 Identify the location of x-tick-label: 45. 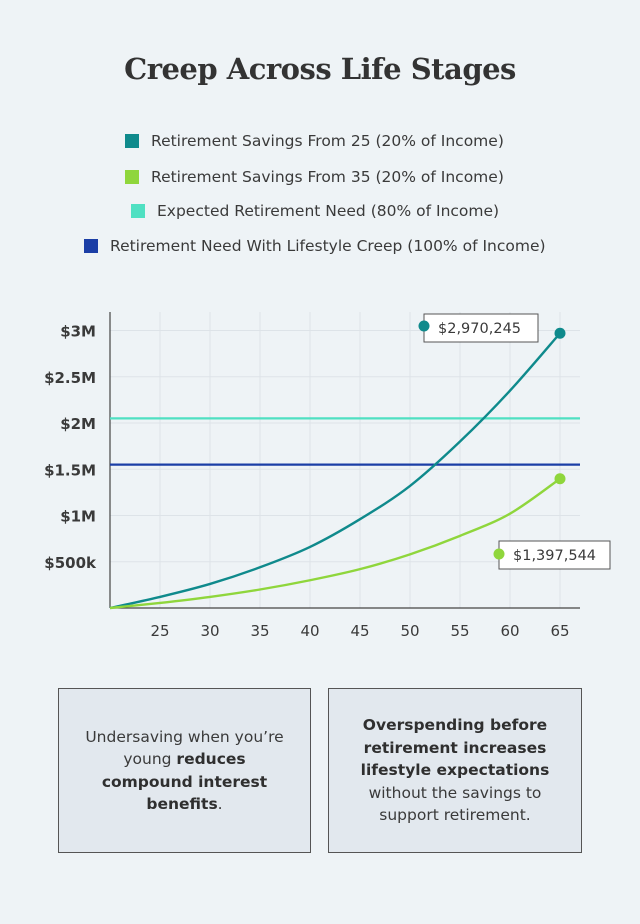
(359, 631).